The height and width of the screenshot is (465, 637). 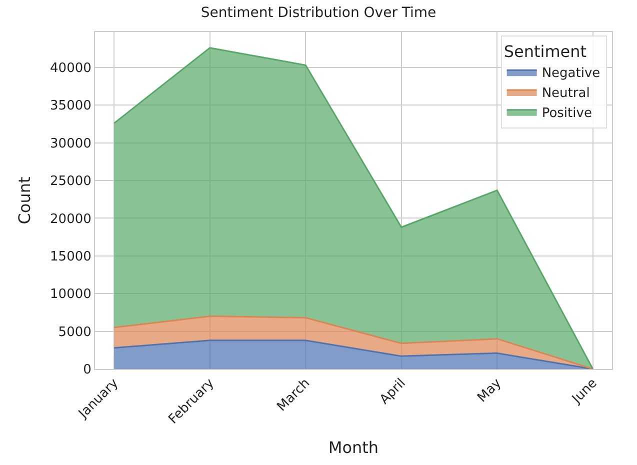 I want to click on legend-label: Positive, so click(x=567, y=113).